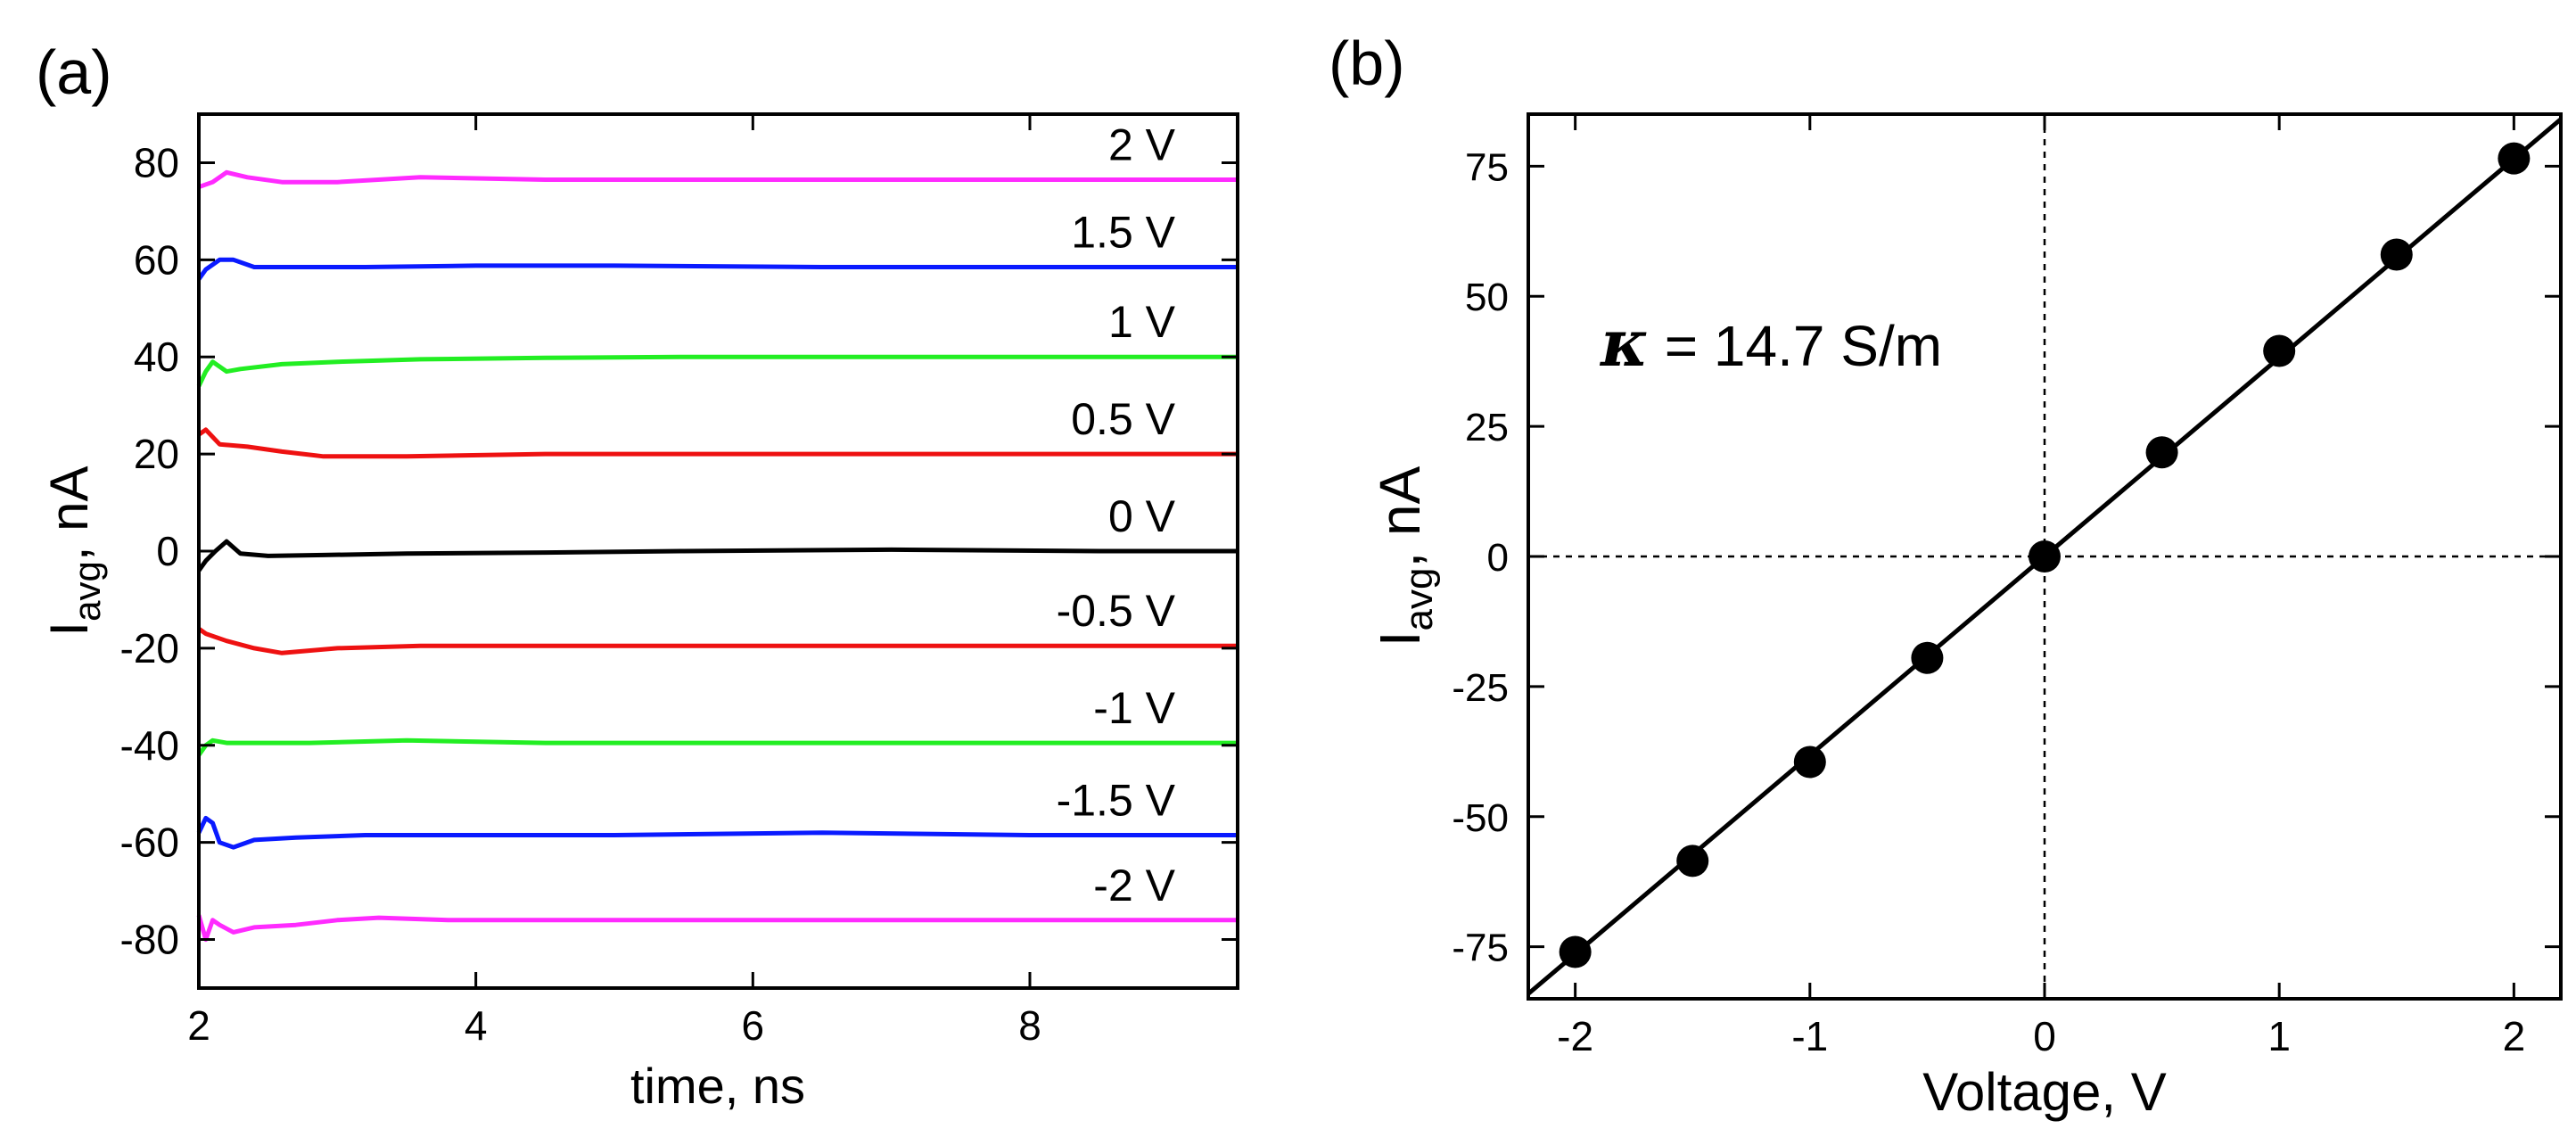 The image size is (2576, 1137). I want to click on panel-b-y-tick-label-4: 25, so click(1487, 427).